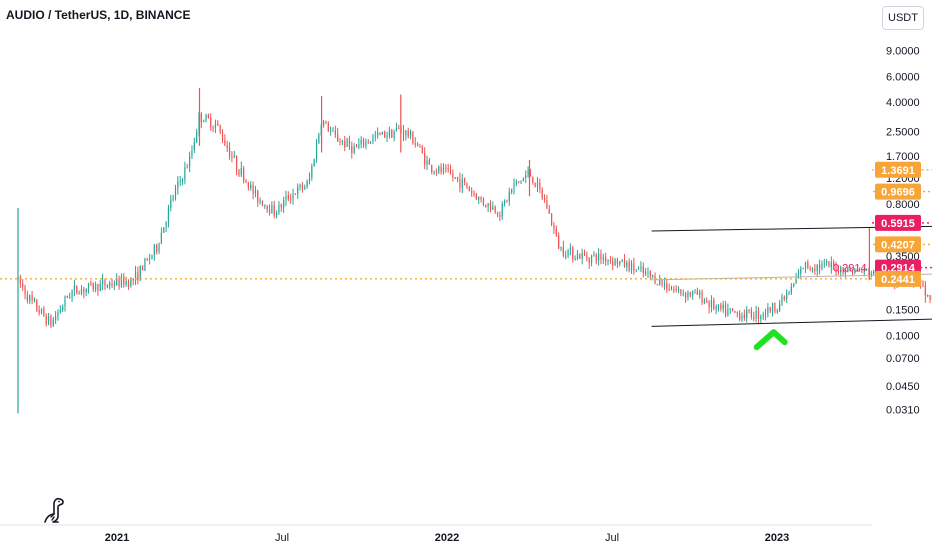  Describe the element at coordinates (791, 277) in the screenshot. I see `channel-middle-line` at that location.